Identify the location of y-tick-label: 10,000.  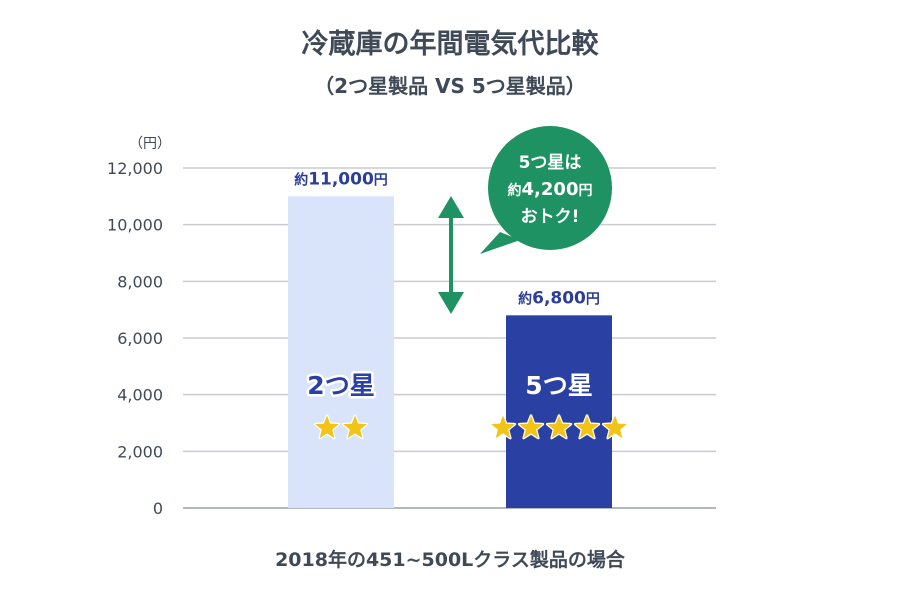
(135, 225).